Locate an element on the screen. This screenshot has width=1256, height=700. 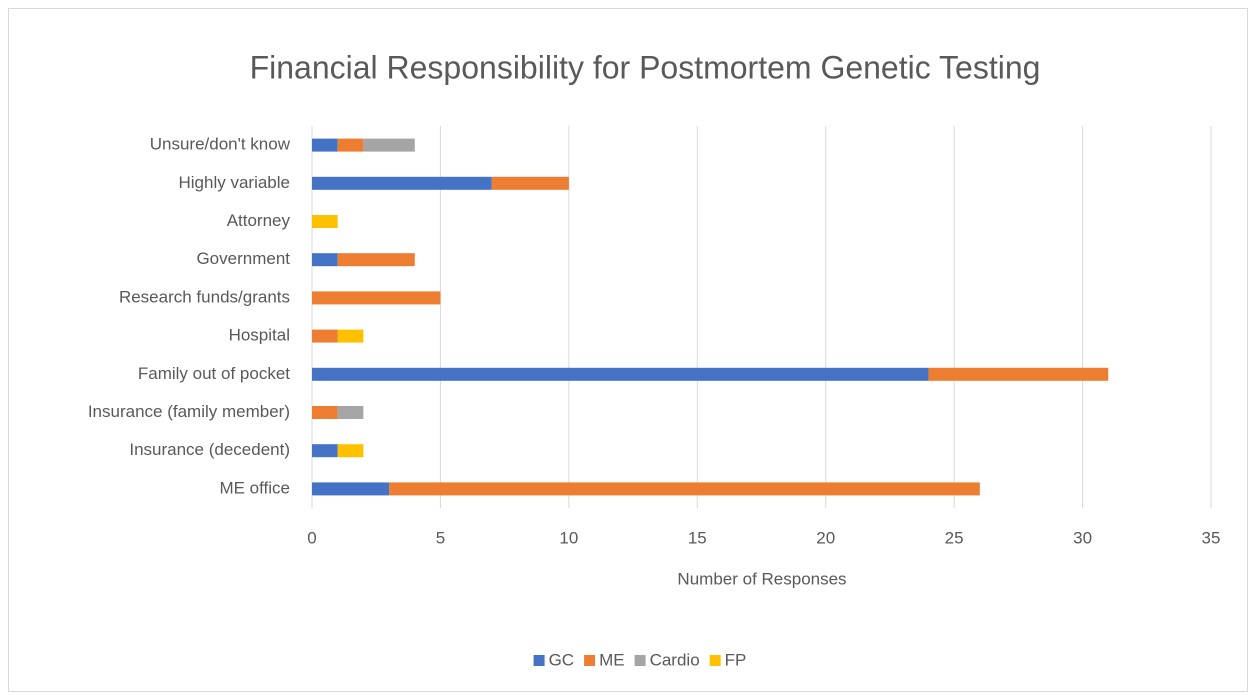
y-tick-label: ME office is located at coordinates (254, 487).